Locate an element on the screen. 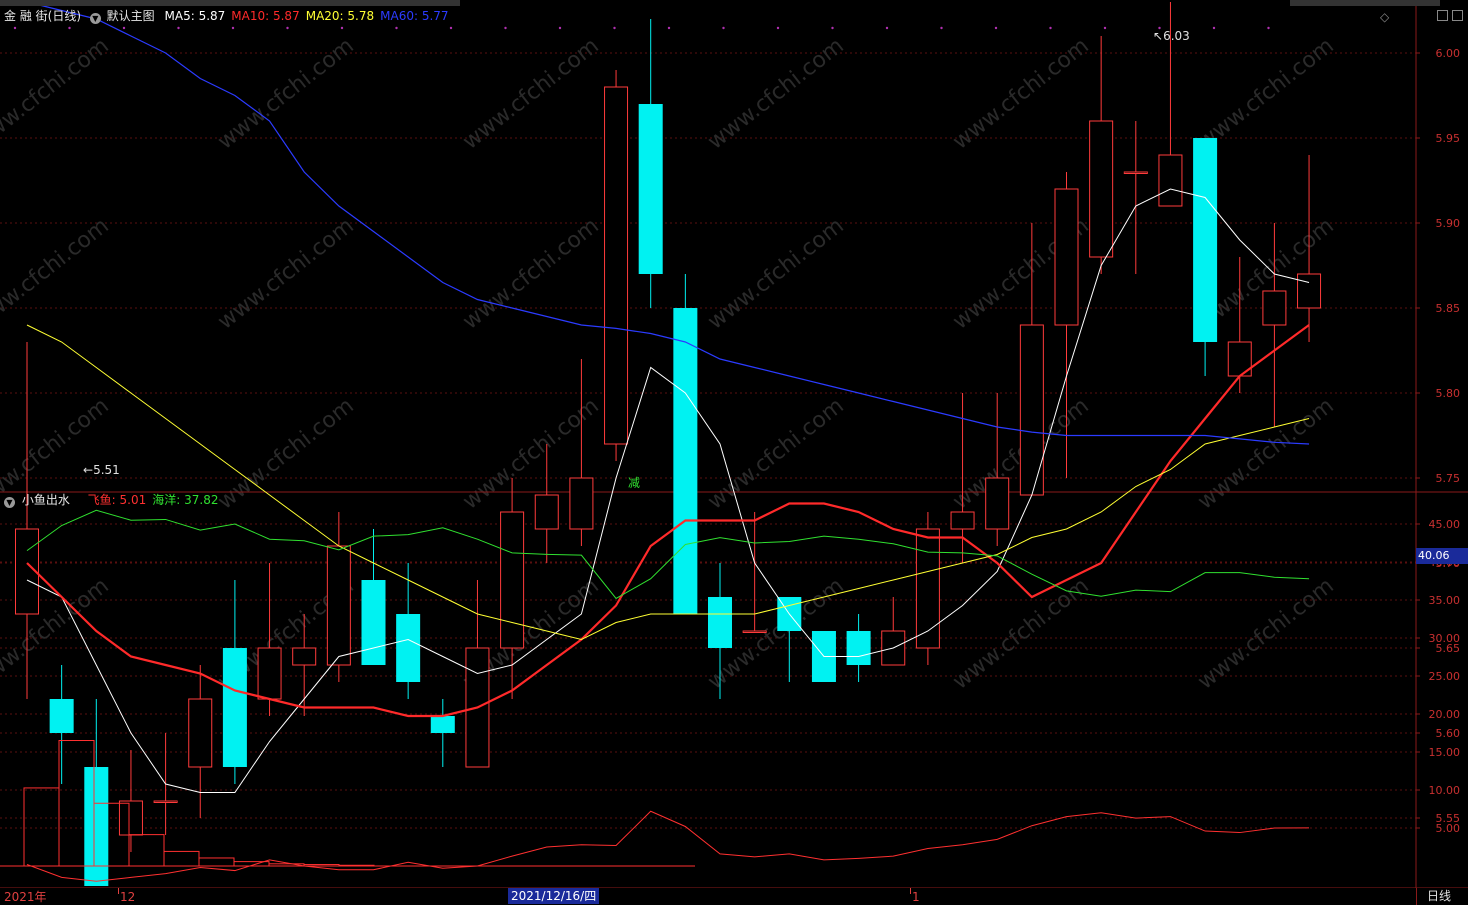 This screenshot has height=905, width=1468. maximize-icon is located at coordinates (1442, 15).